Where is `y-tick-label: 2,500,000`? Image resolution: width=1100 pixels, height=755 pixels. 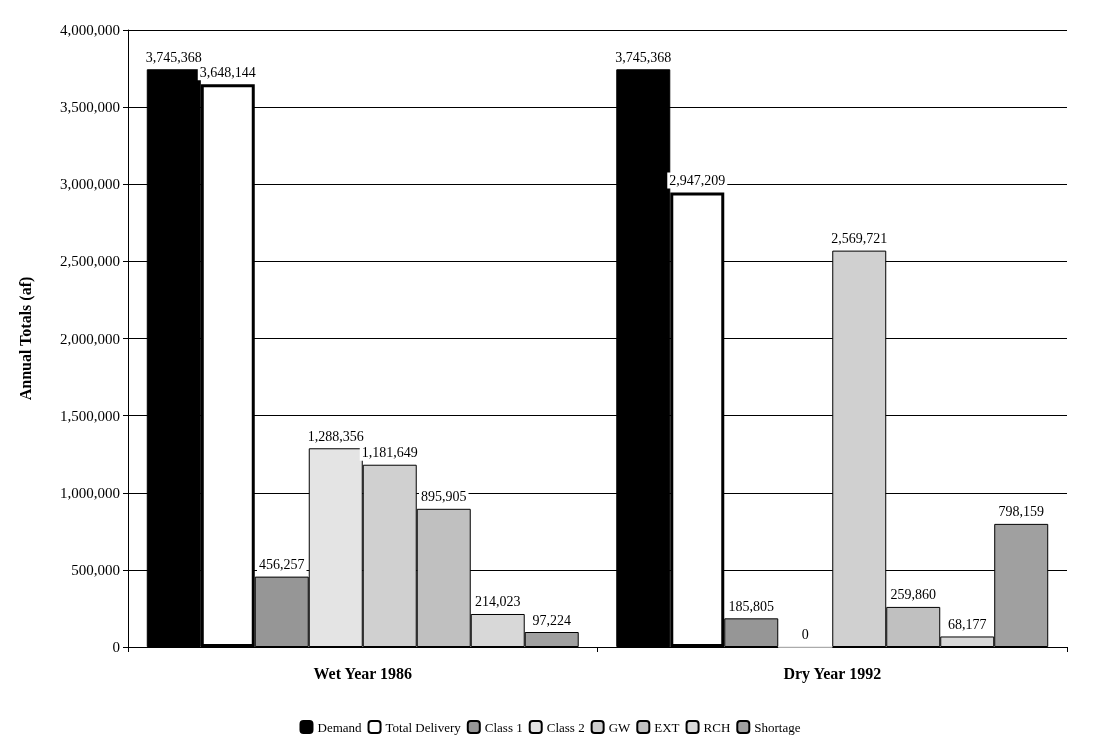 y-tick-label: 2,500,000 is located at coordinates (90, 261).